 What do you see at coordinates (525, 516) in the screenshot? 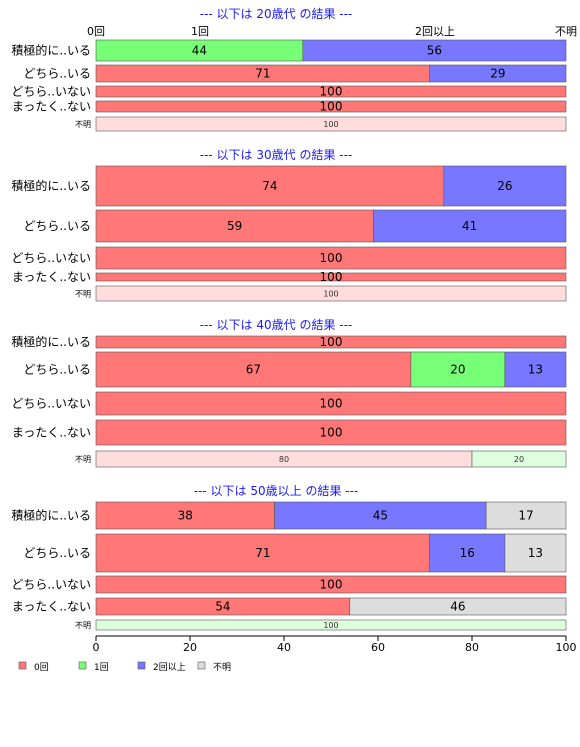
I see `data-label: 17` at bounding box center [525, 516].